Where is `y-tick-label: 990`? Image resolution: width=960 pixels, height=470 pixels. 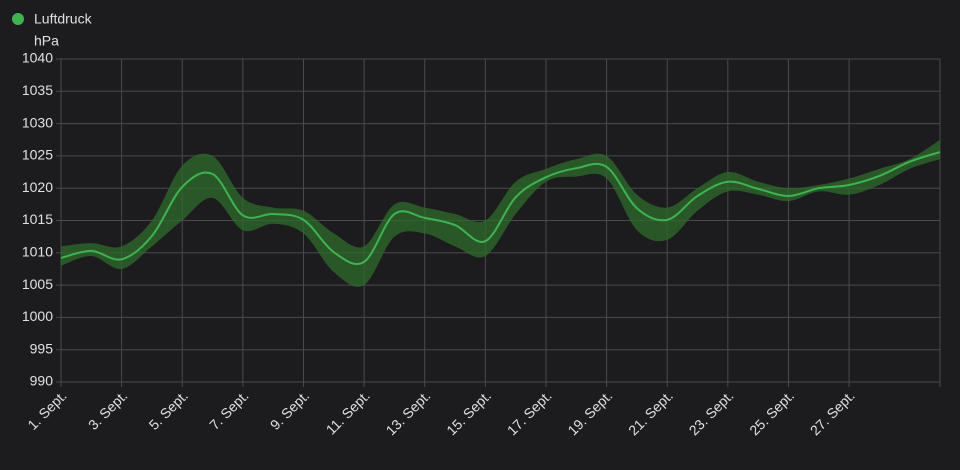
y-tick-label: 990 is located at coordinates (42, 381).